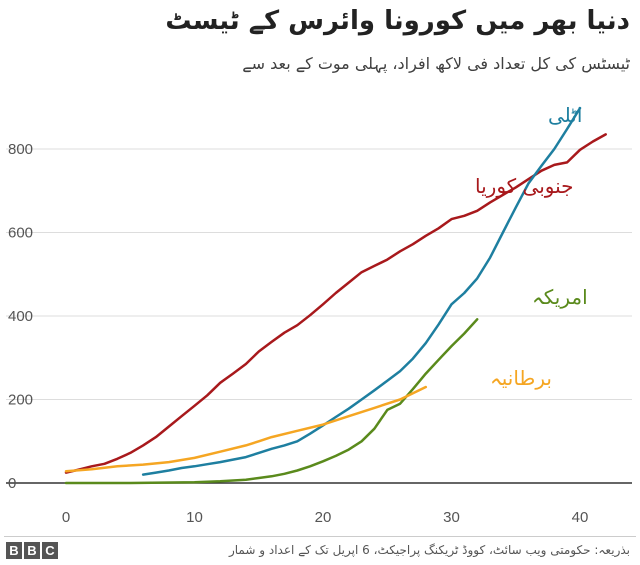 The width and height of the screenshot is (640, 565). What do you see at coordinates (12, 483) in the screenshot?
I see `y-tick-label: 0` at bounding box center [12, 483].